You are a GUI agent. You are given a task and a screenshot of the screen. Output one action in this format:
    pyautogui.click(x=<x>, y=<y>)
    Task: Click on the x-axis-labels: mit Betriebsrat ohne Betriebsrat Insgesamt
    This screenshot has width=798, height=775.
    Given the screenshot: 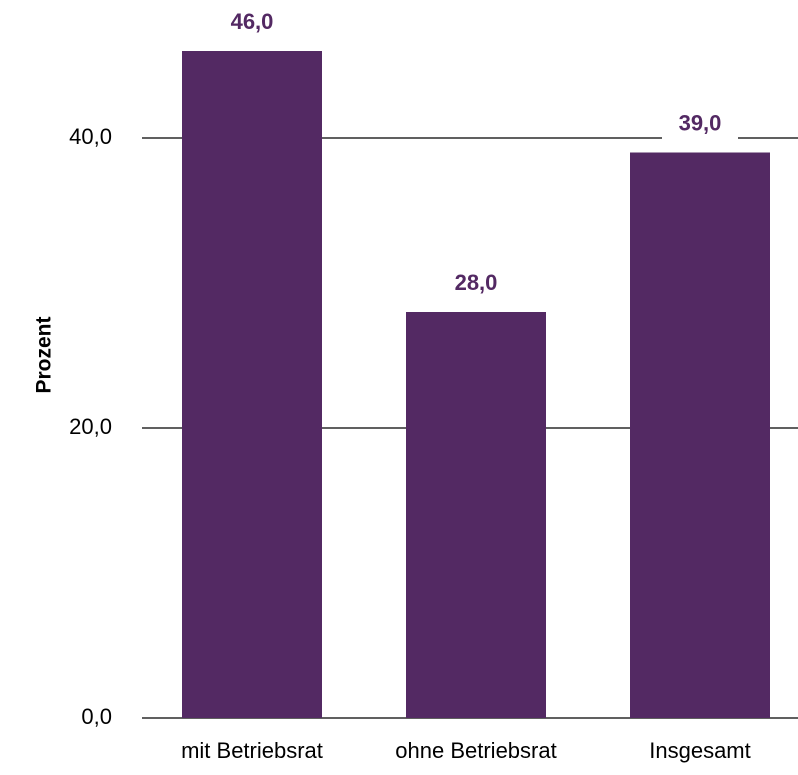 What is the action you would take?
    pyautogui.click(x=466, y=750)
    